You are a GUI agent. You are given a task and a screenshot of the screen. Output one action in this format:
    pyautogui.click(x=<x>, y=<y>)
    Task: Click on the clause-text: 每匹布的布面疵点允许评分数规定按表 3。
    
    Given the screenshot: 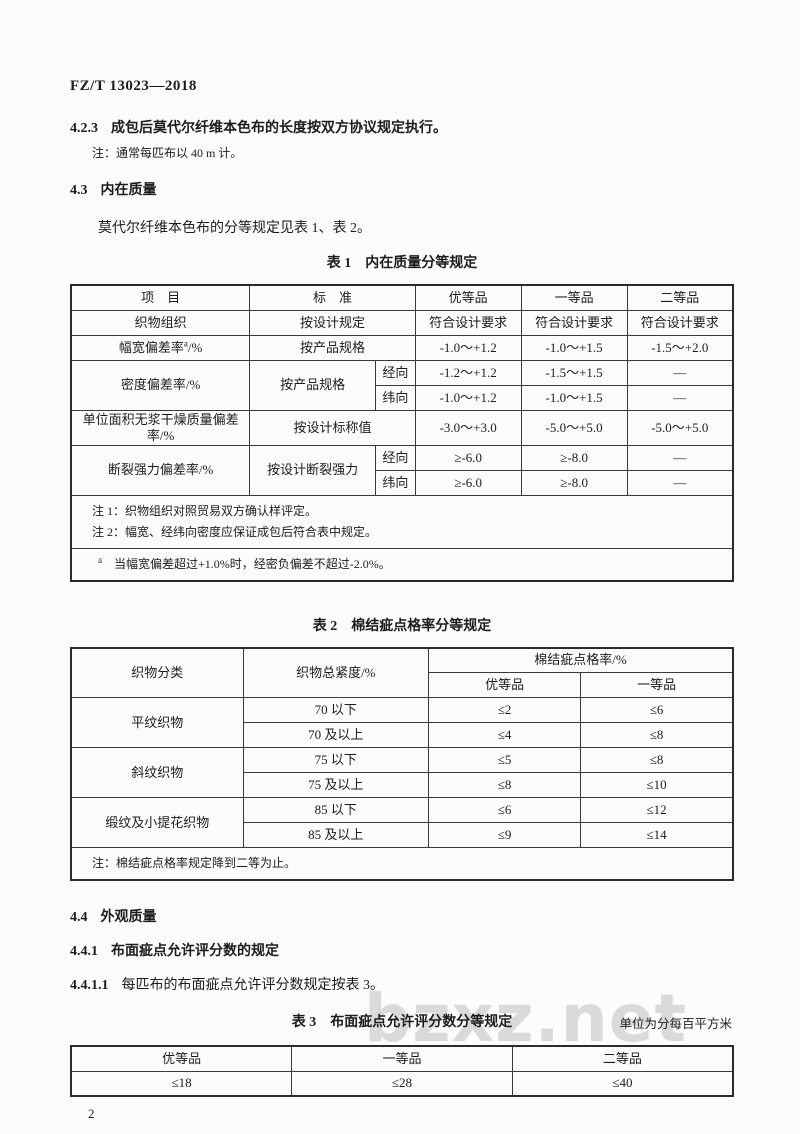 What is the action you would take?
    pyautogui.click(x=253, y=985)
    